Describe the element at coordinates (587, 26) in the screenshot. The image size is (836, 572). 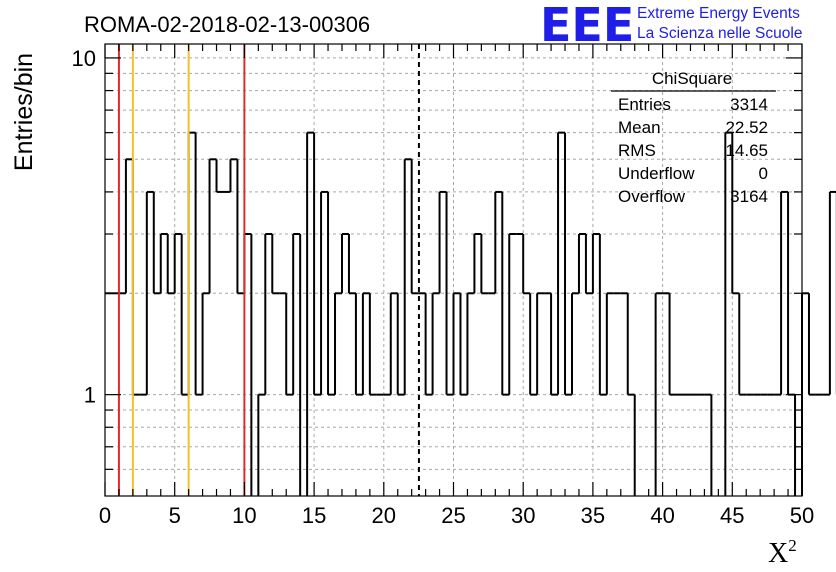
I see `logo-mark: EEE` at that location.